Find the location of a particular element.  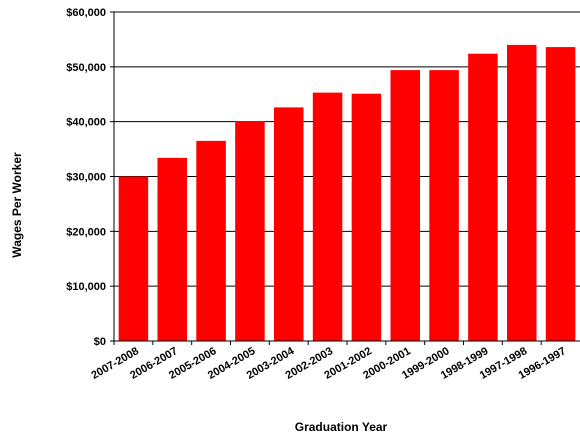

bar-2007-2008 is located at coordinates (133, 258).